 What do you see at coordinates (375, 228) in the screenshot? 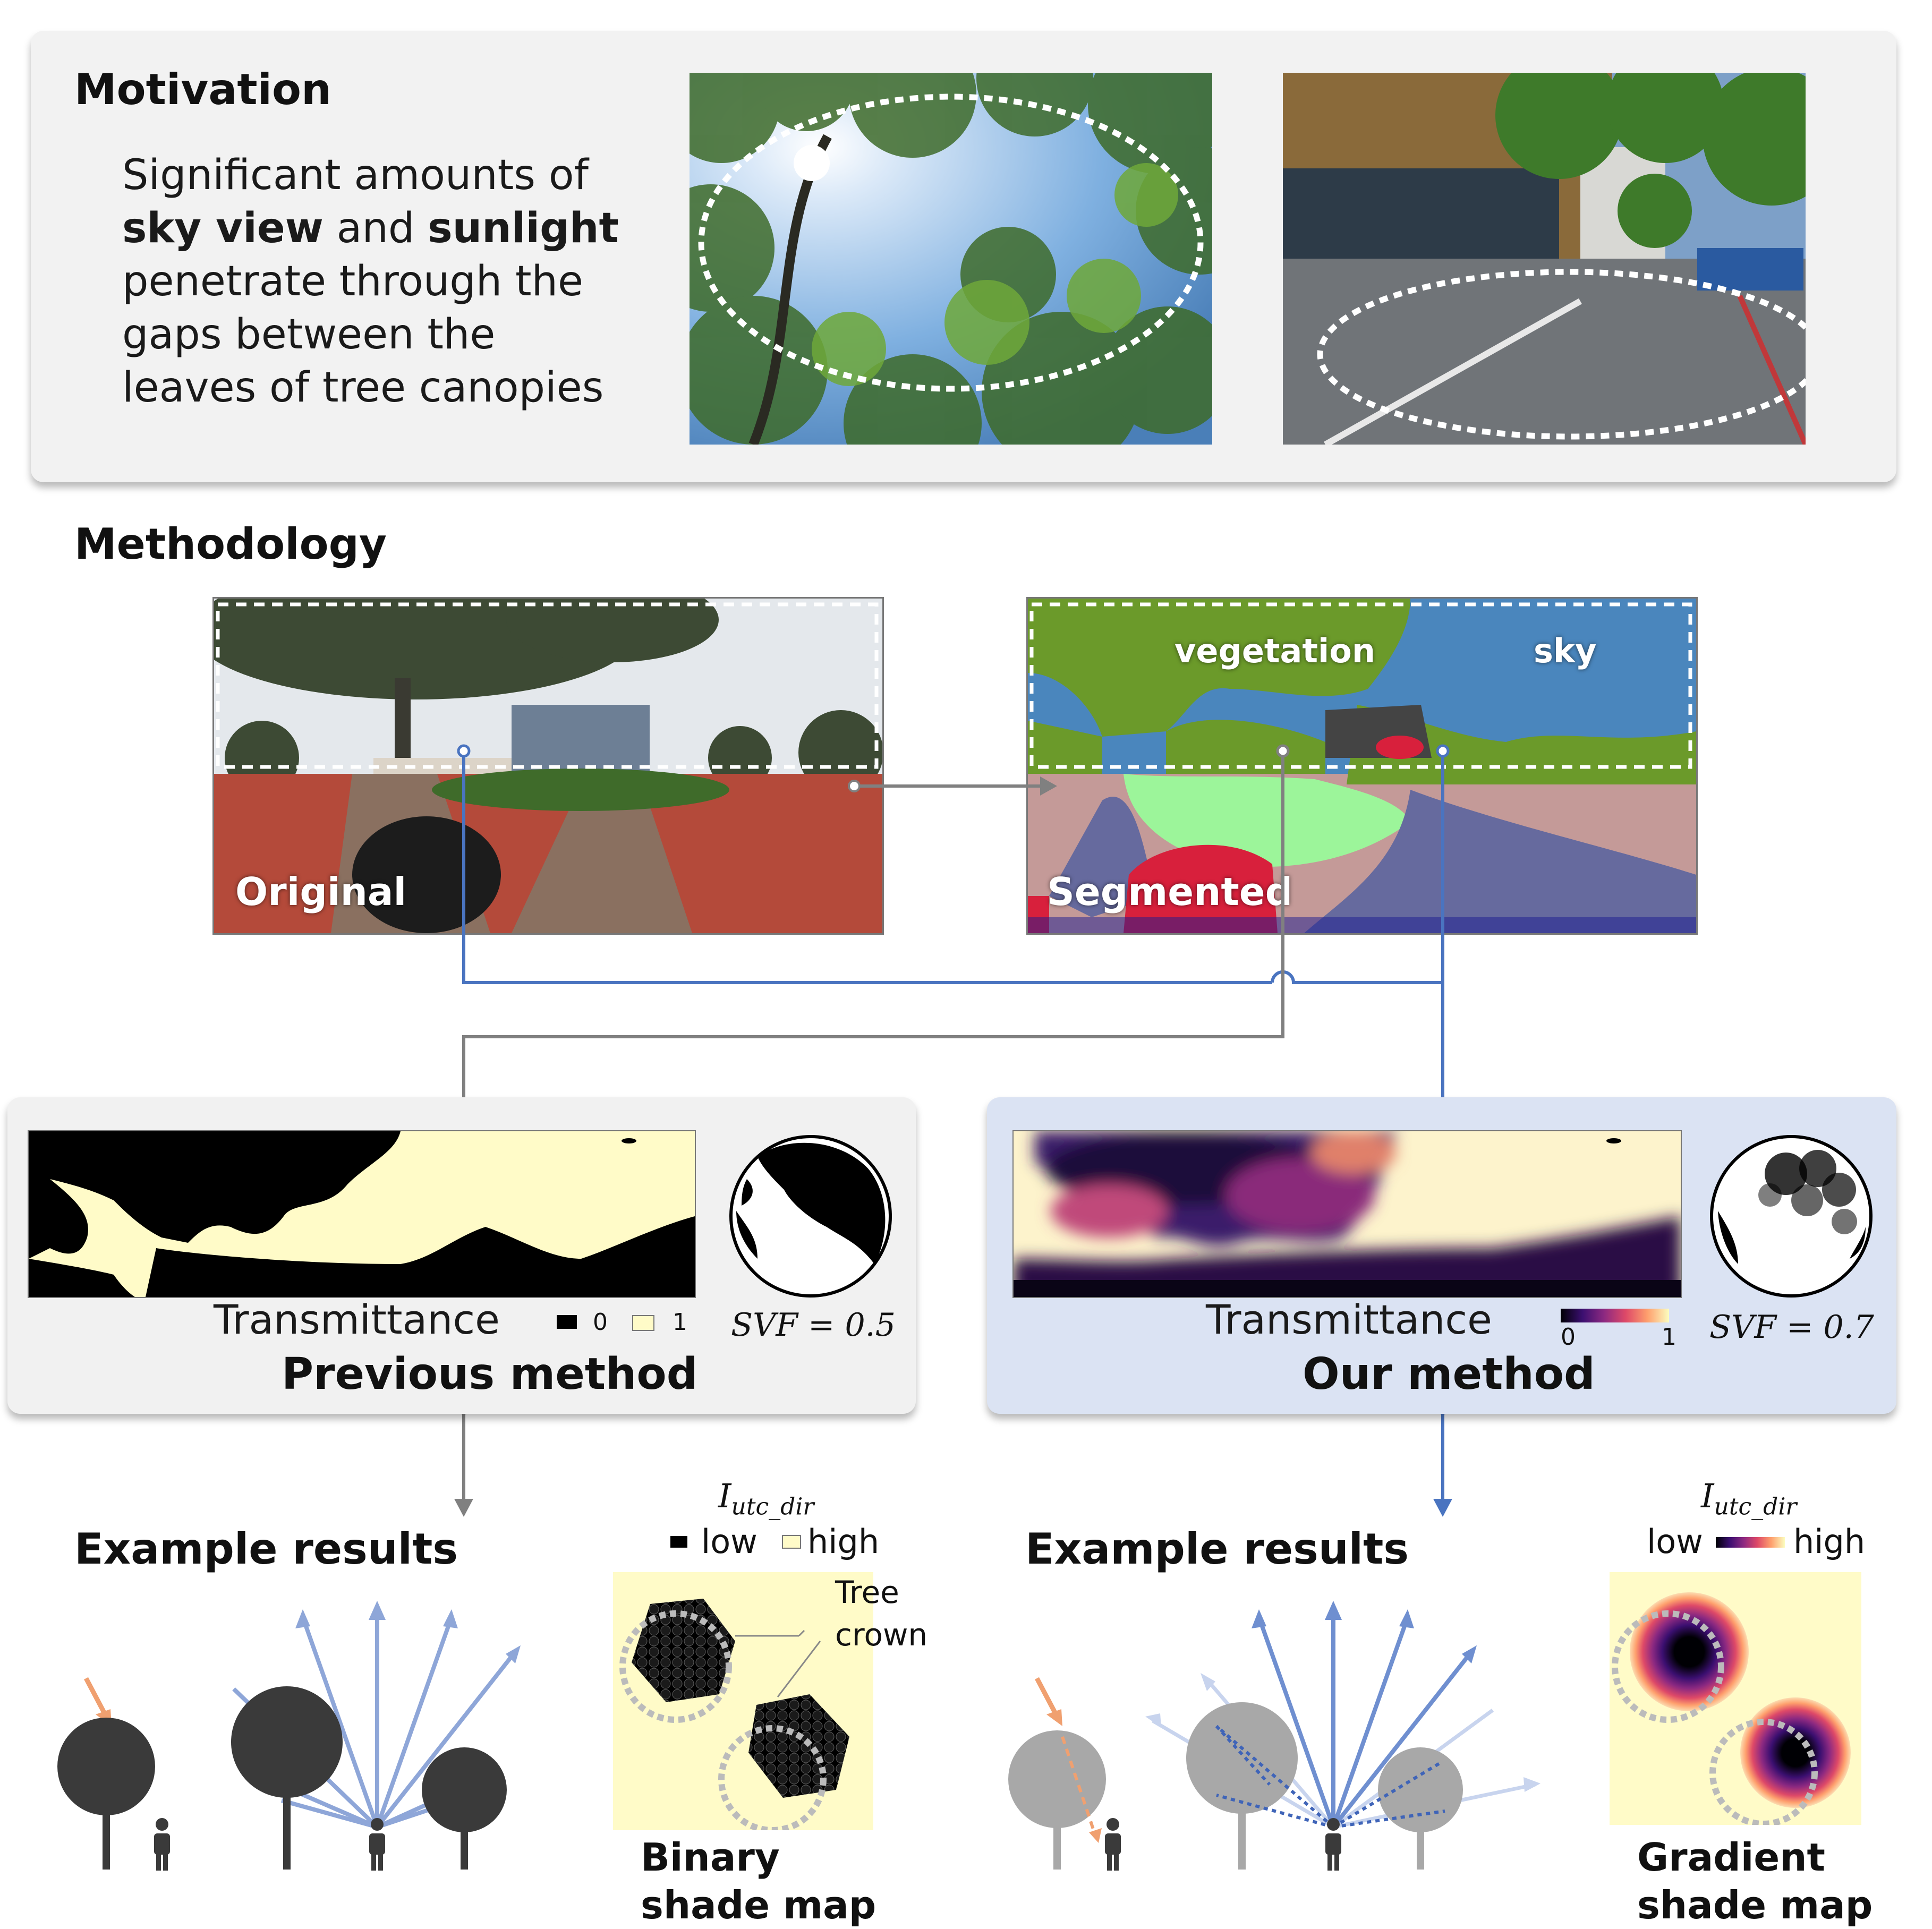
I see `motivation-and: and` at bounding box center [375, 228].